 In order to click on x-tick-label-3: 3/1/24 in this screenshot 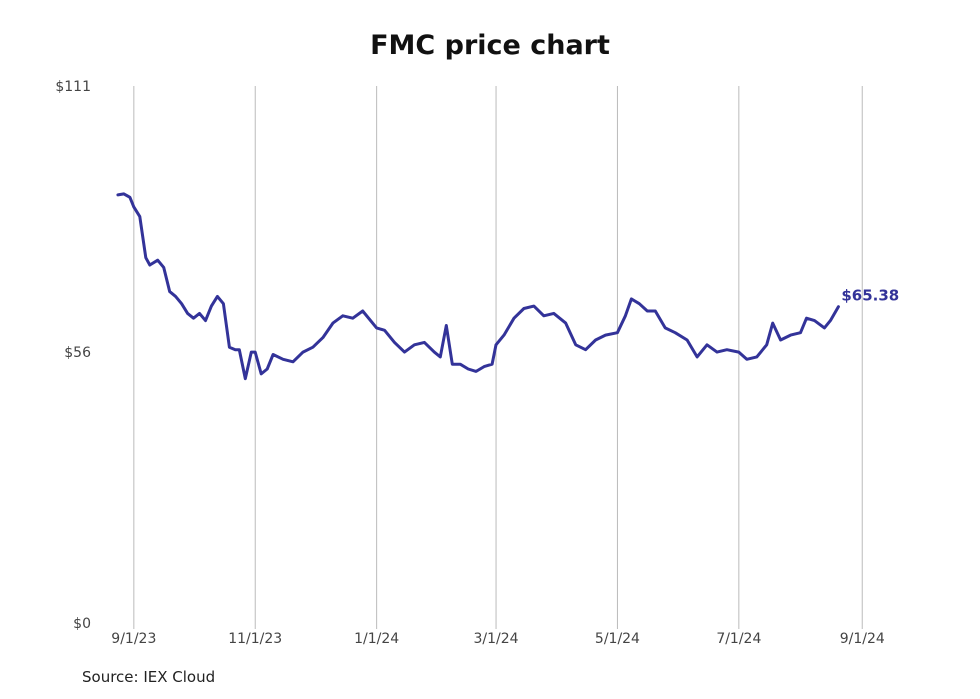, I will do `click(496, 639)`.